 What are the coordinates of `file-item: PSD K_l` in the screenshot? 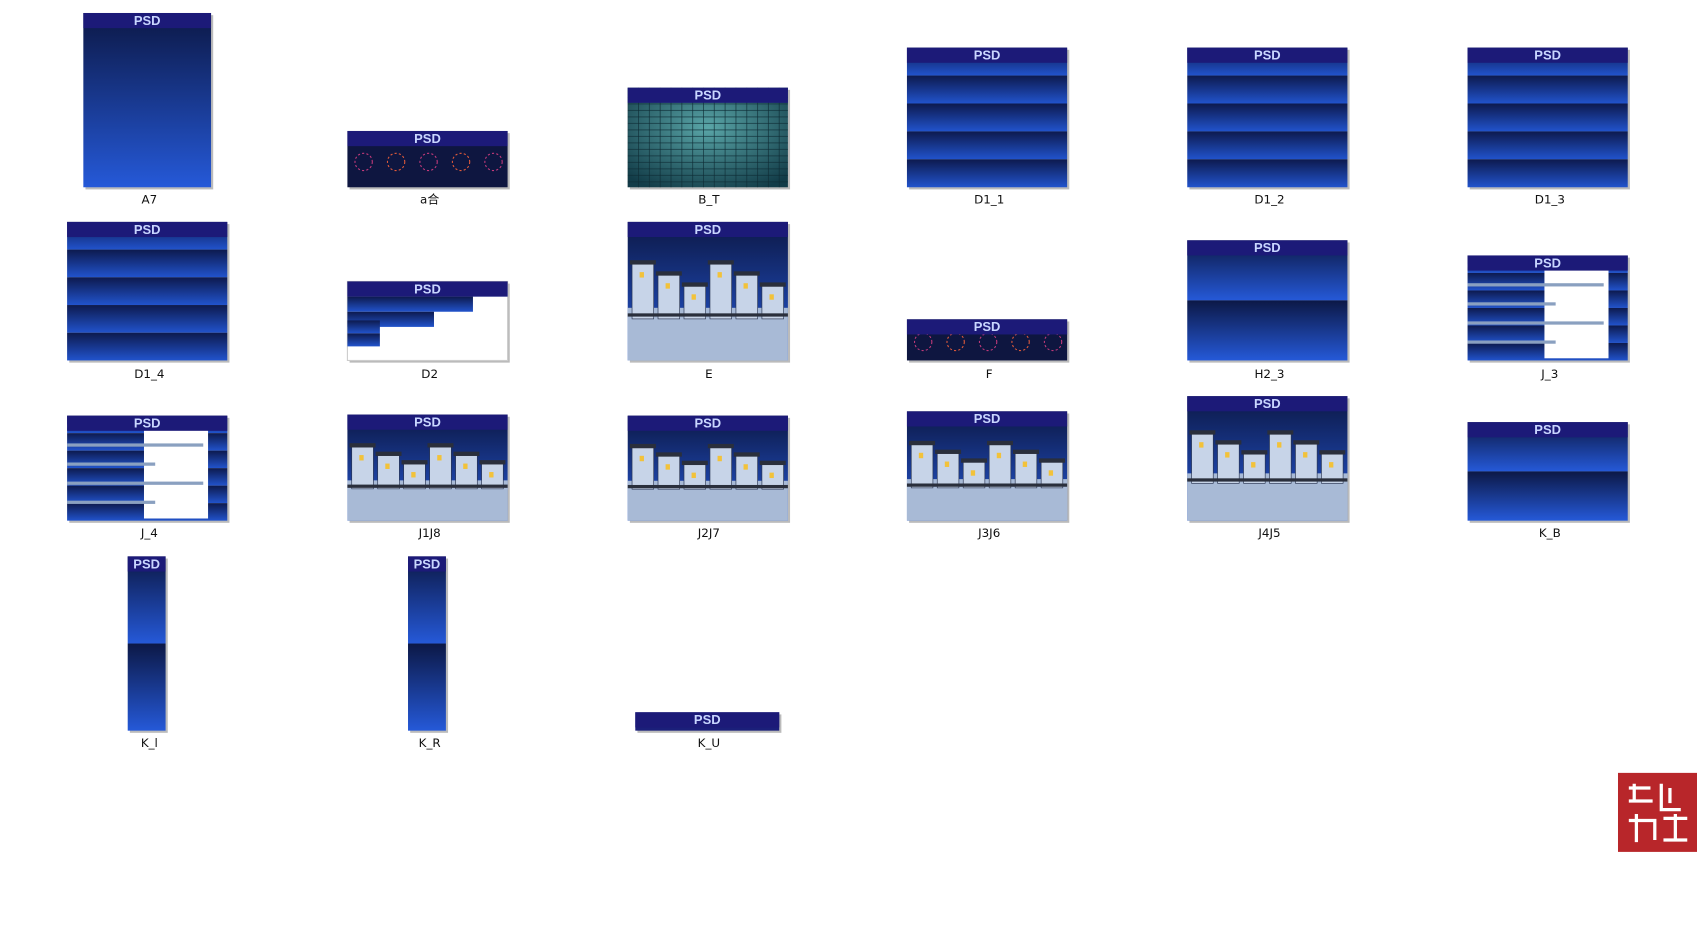 It's located at (147, 653).